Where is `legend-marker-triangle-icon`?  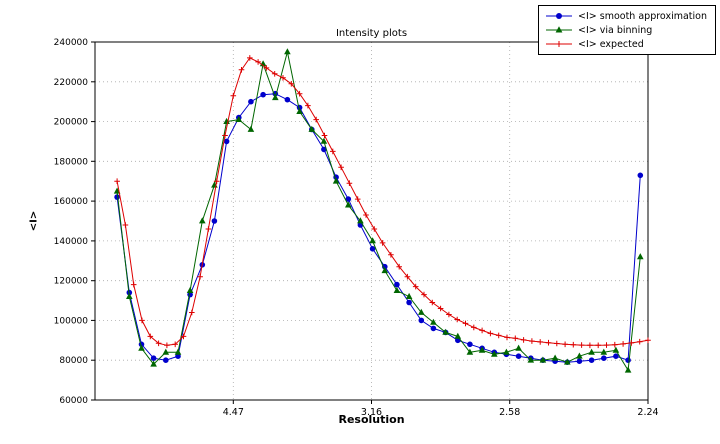 legend-marker-triangle-icon is located at coordinates (559, 29).